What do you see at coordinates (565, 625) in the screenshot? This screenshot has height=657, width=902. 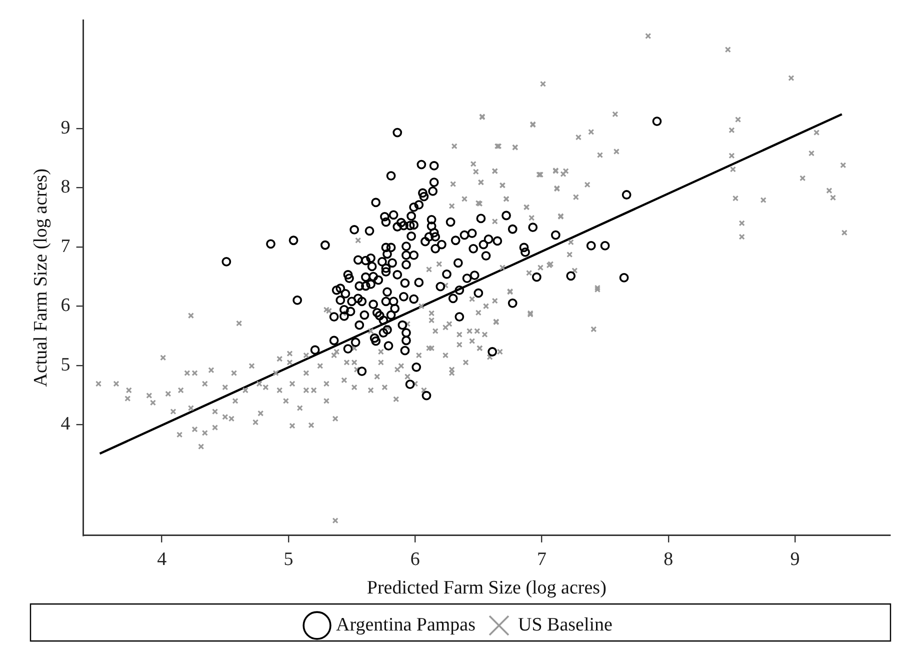 I see `legend-label: US Baseline` at bounding box center [565, 625].